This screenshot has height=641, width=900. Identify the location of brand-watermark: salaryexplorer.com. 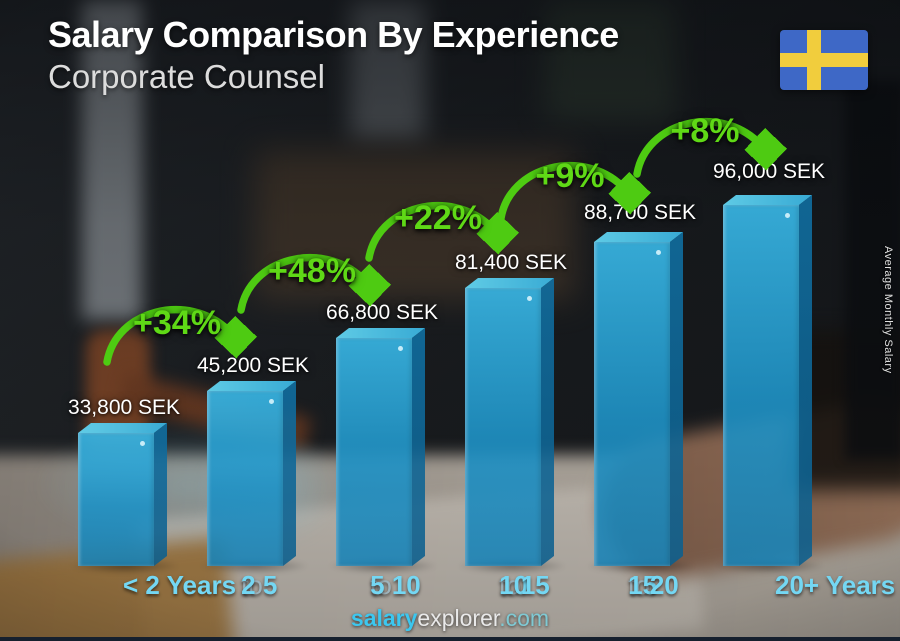
(450, 618).